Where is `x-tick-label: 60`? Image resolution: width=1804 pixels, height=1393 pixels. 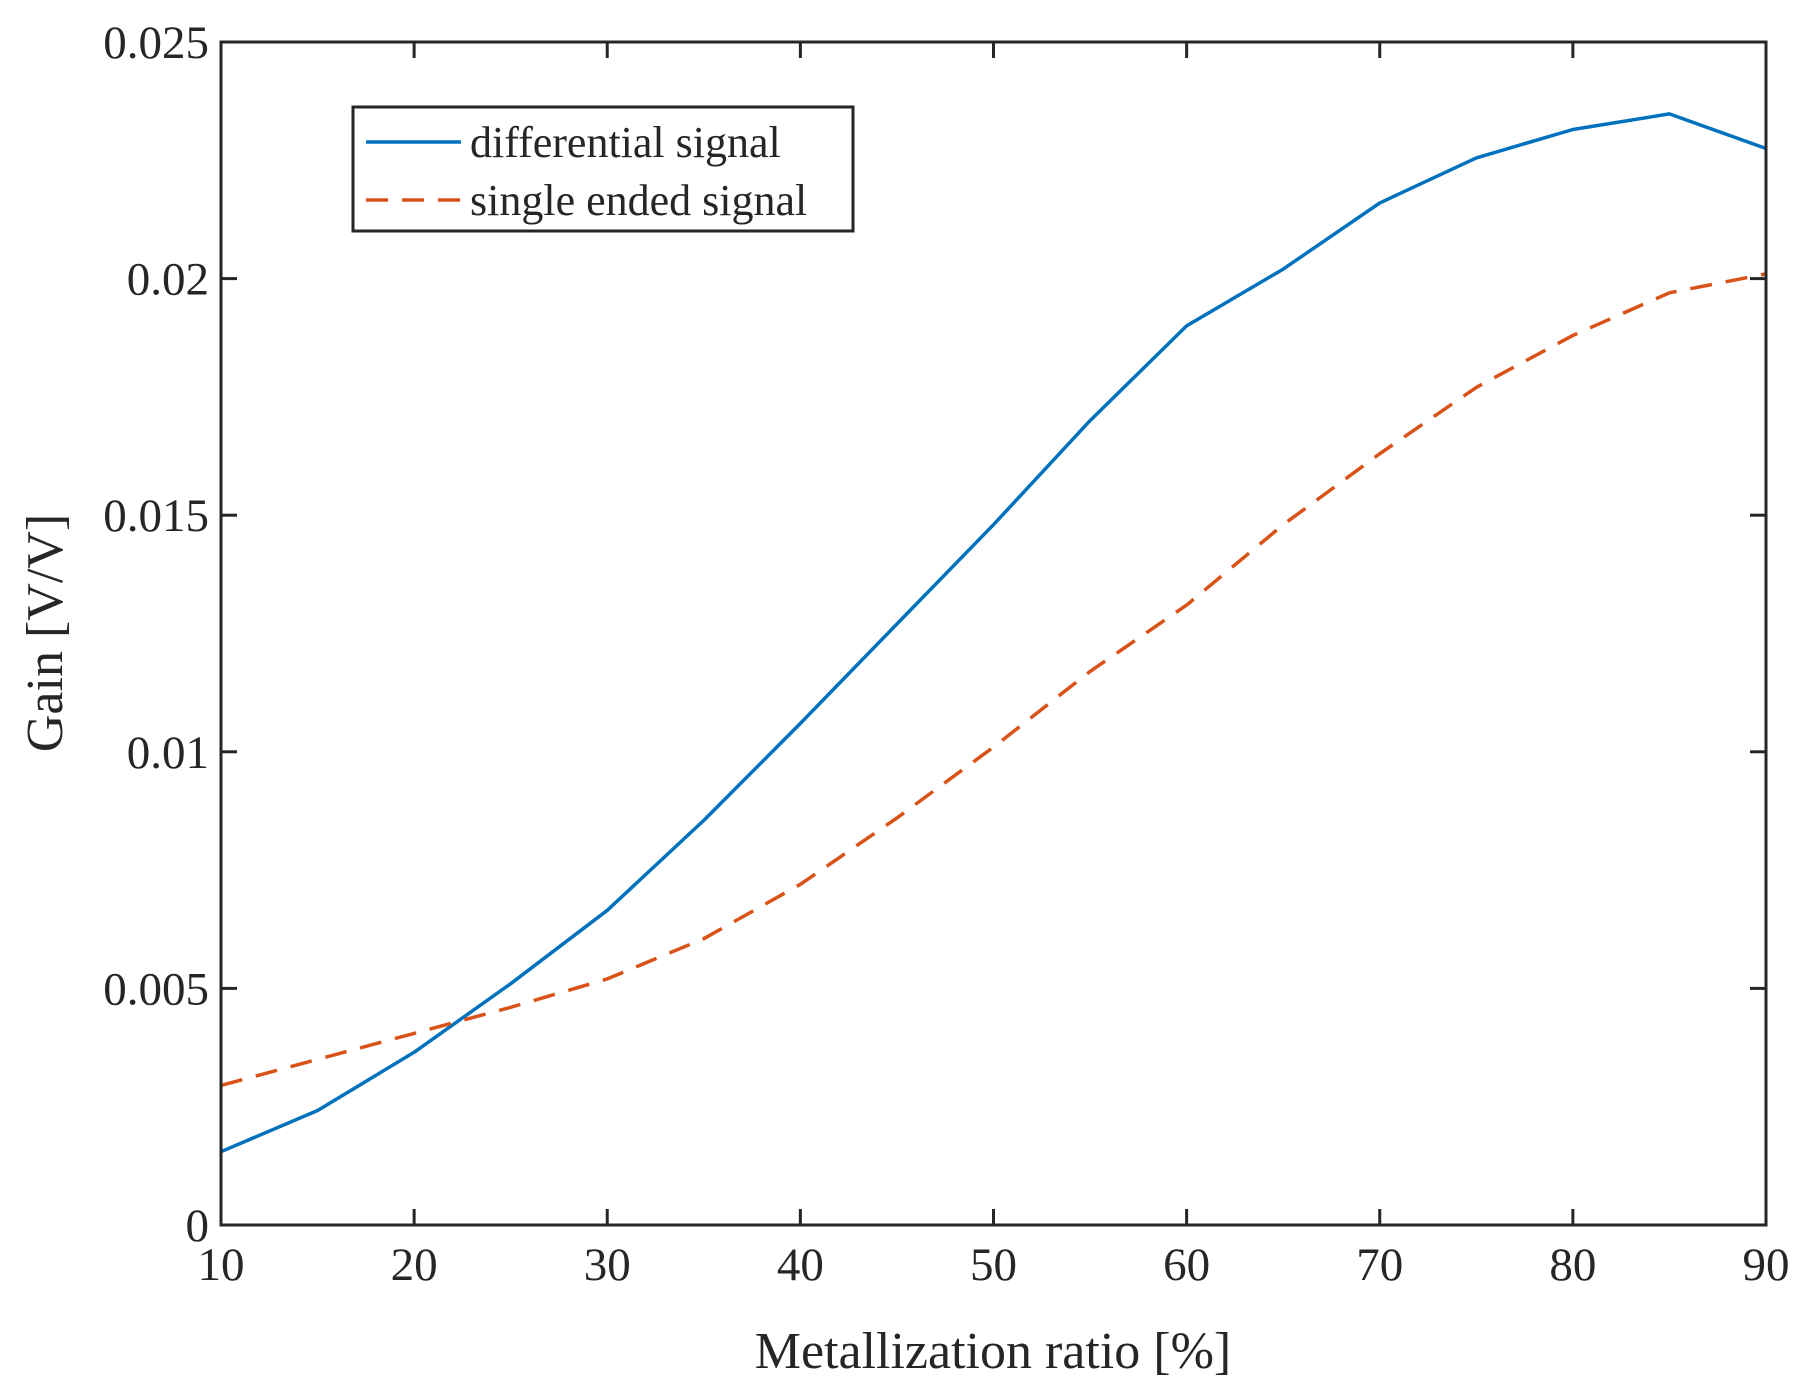 x-tick-label: 60 is located at coordinates (1186, 1265).